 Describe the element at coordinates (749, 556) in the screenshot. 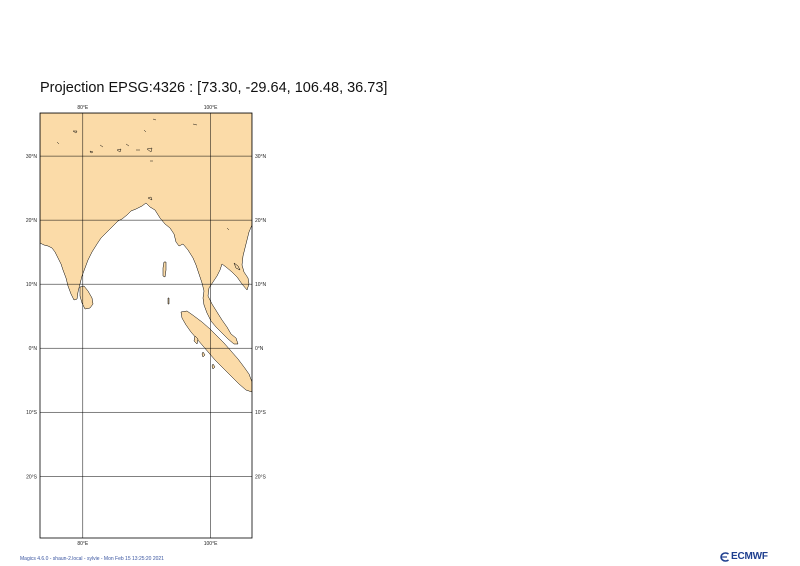

I see `ecmwf-logo-text: ECMWF` at that location.